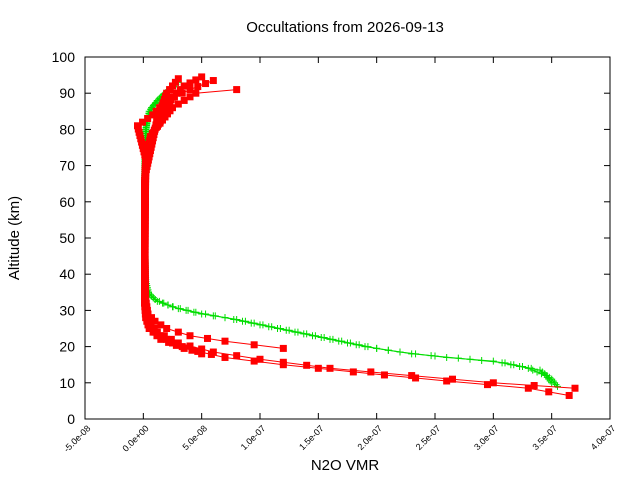 This screenshot has height=480, width=640. What do you see at coordinates (67, 129) in the screenshot?
I see `y-tick-label: 80` at bounding box center [67, 129].